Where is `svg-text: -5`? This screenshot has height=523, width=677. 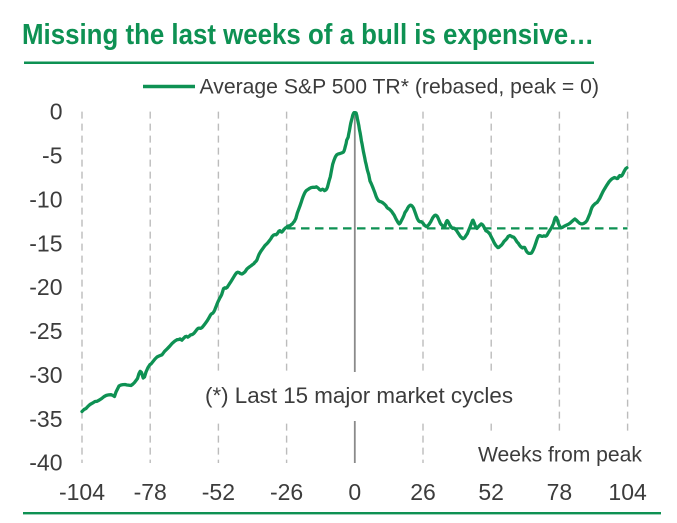
svg-text: -5 is located at coordinates (52, 156).